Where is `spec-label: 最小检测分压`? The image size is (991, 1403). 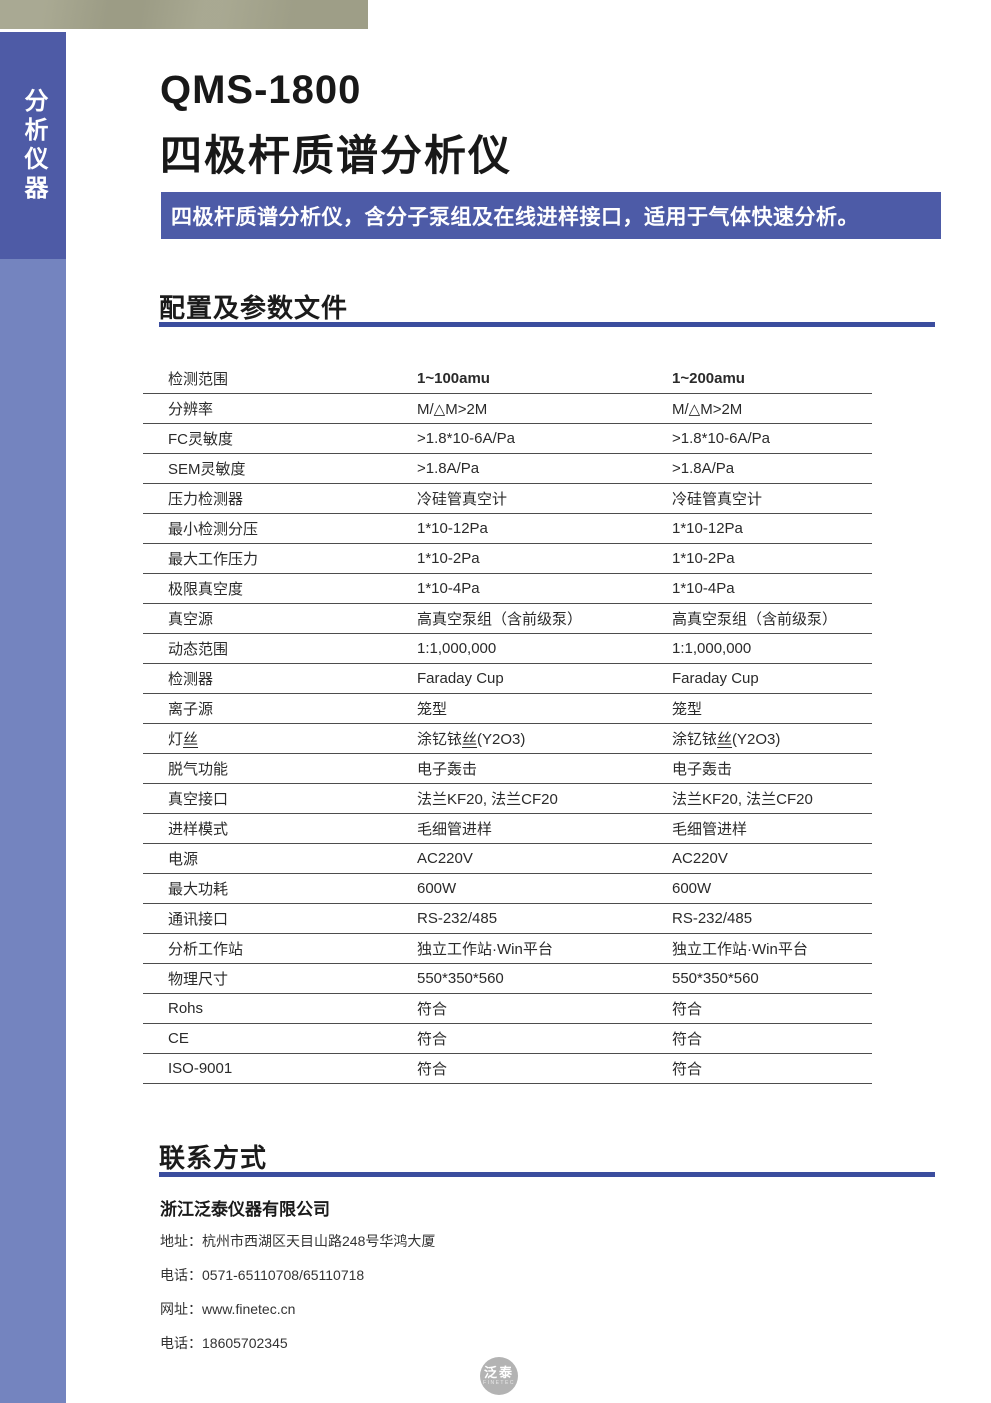
spec-label: 最小检测分压 is located at coordinates (213, 529).